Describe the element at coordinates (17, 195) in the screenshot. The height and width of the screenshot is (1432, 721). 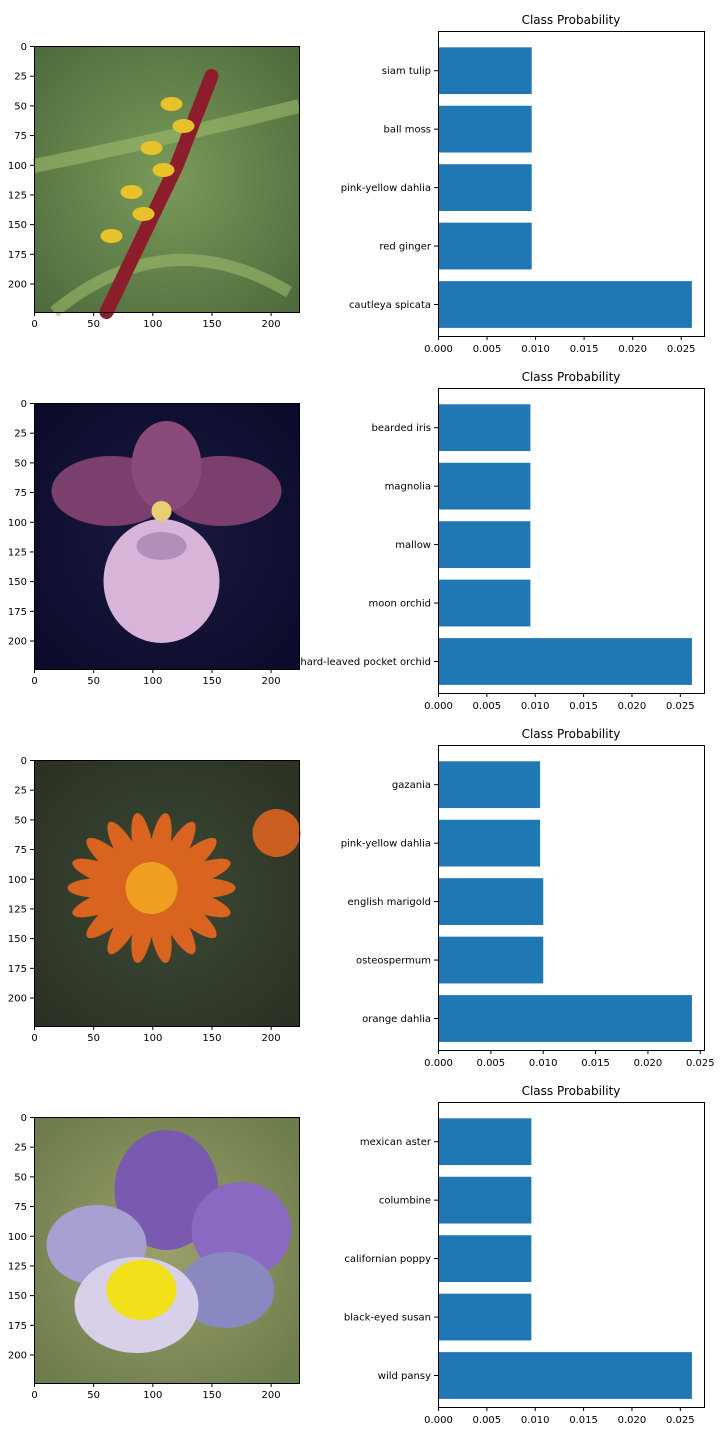
I see `image-ytick-label: 125` at that location.